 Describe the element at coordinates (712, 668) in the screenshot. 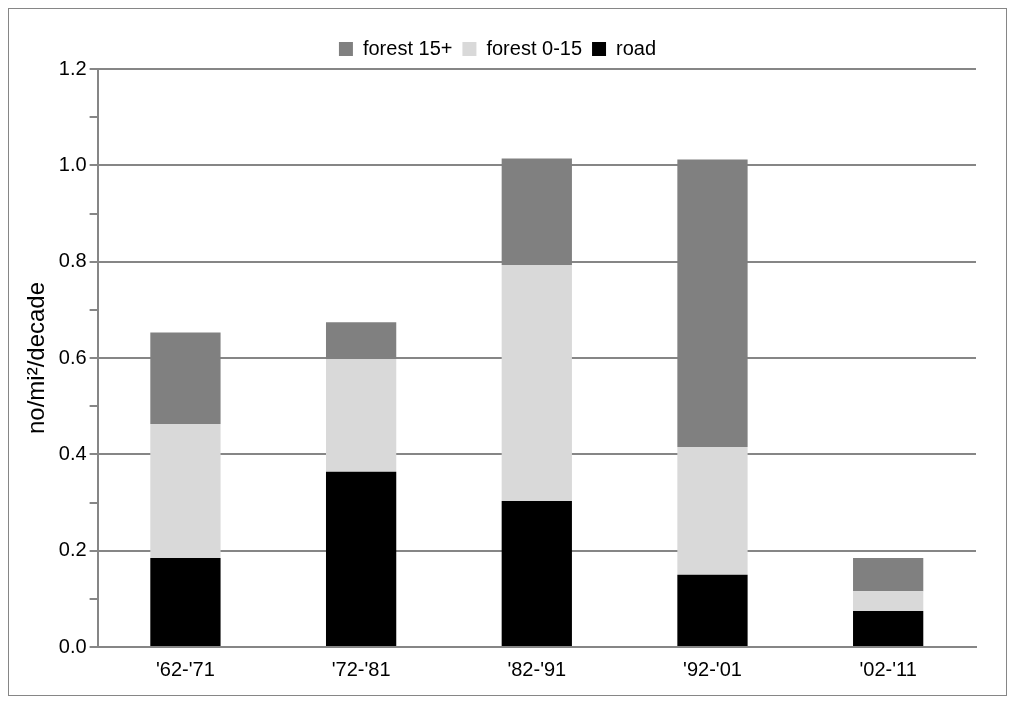

I see `x-tick-label: '92-'01` at that location.